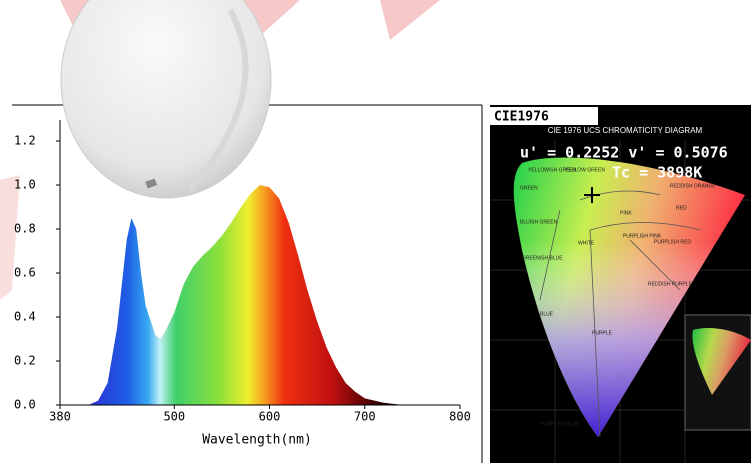  What do you see at coordinates (25, 405) in the screenshot?
I see `y-tick-label: 0.0` at bounding box center [25, 405].